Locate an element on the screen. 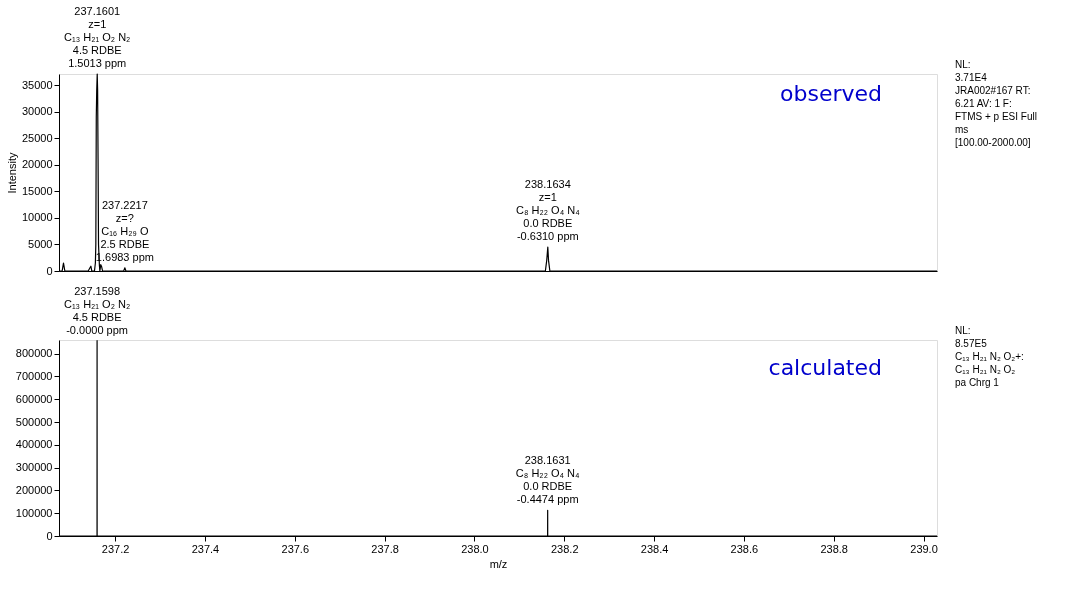  x-tick-label: 238.6 is located at coordinates (744, 548).